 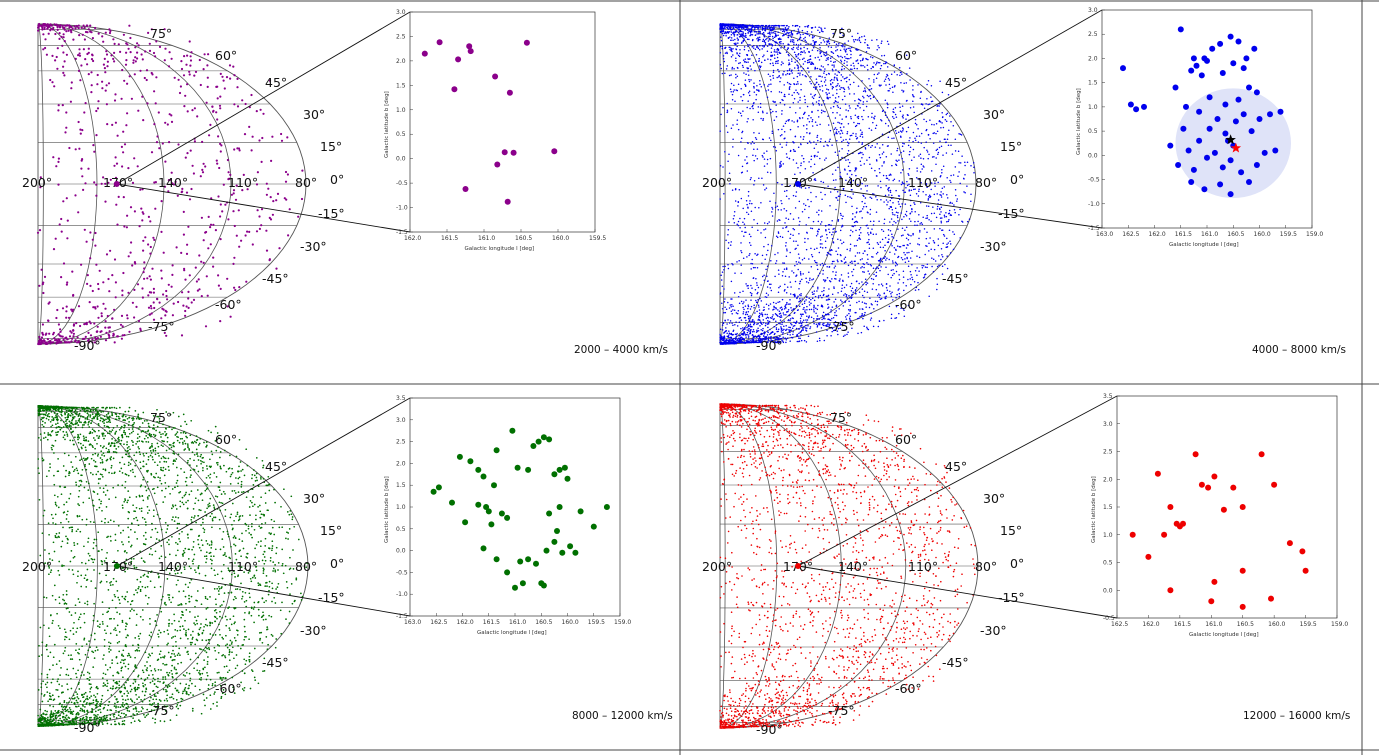 I want to click on scatter-point, so click(x=504, y=152).